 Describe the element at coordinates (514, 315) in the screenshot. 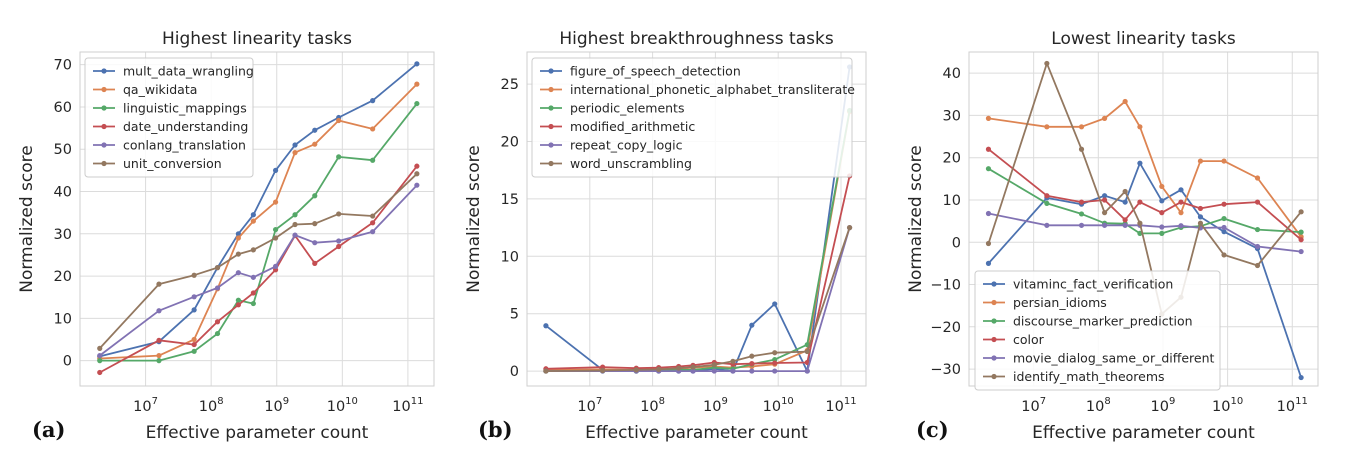

I see `y-tick-label: 5` at that location.